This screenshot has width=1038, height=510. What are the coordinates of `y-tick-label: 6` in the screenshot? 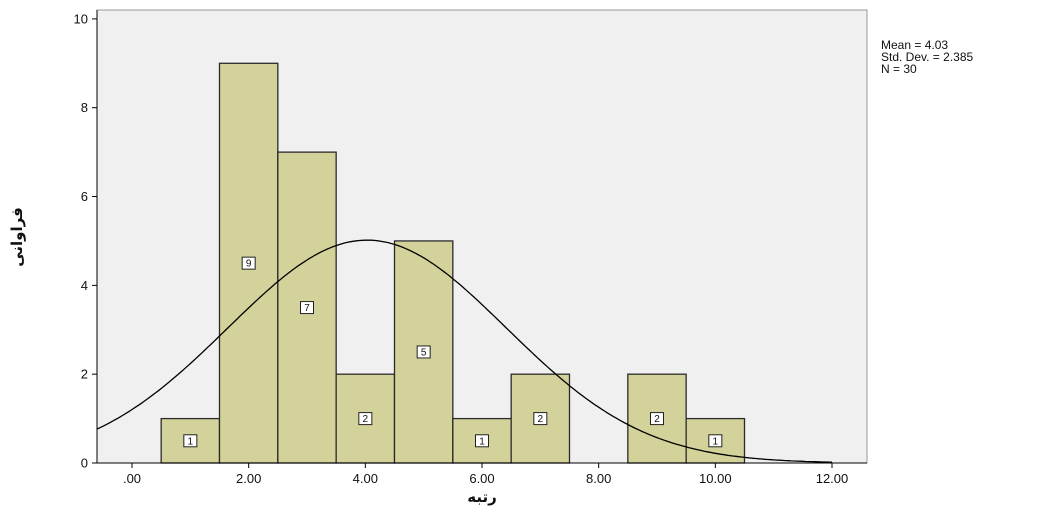 It's located at (84, 196).